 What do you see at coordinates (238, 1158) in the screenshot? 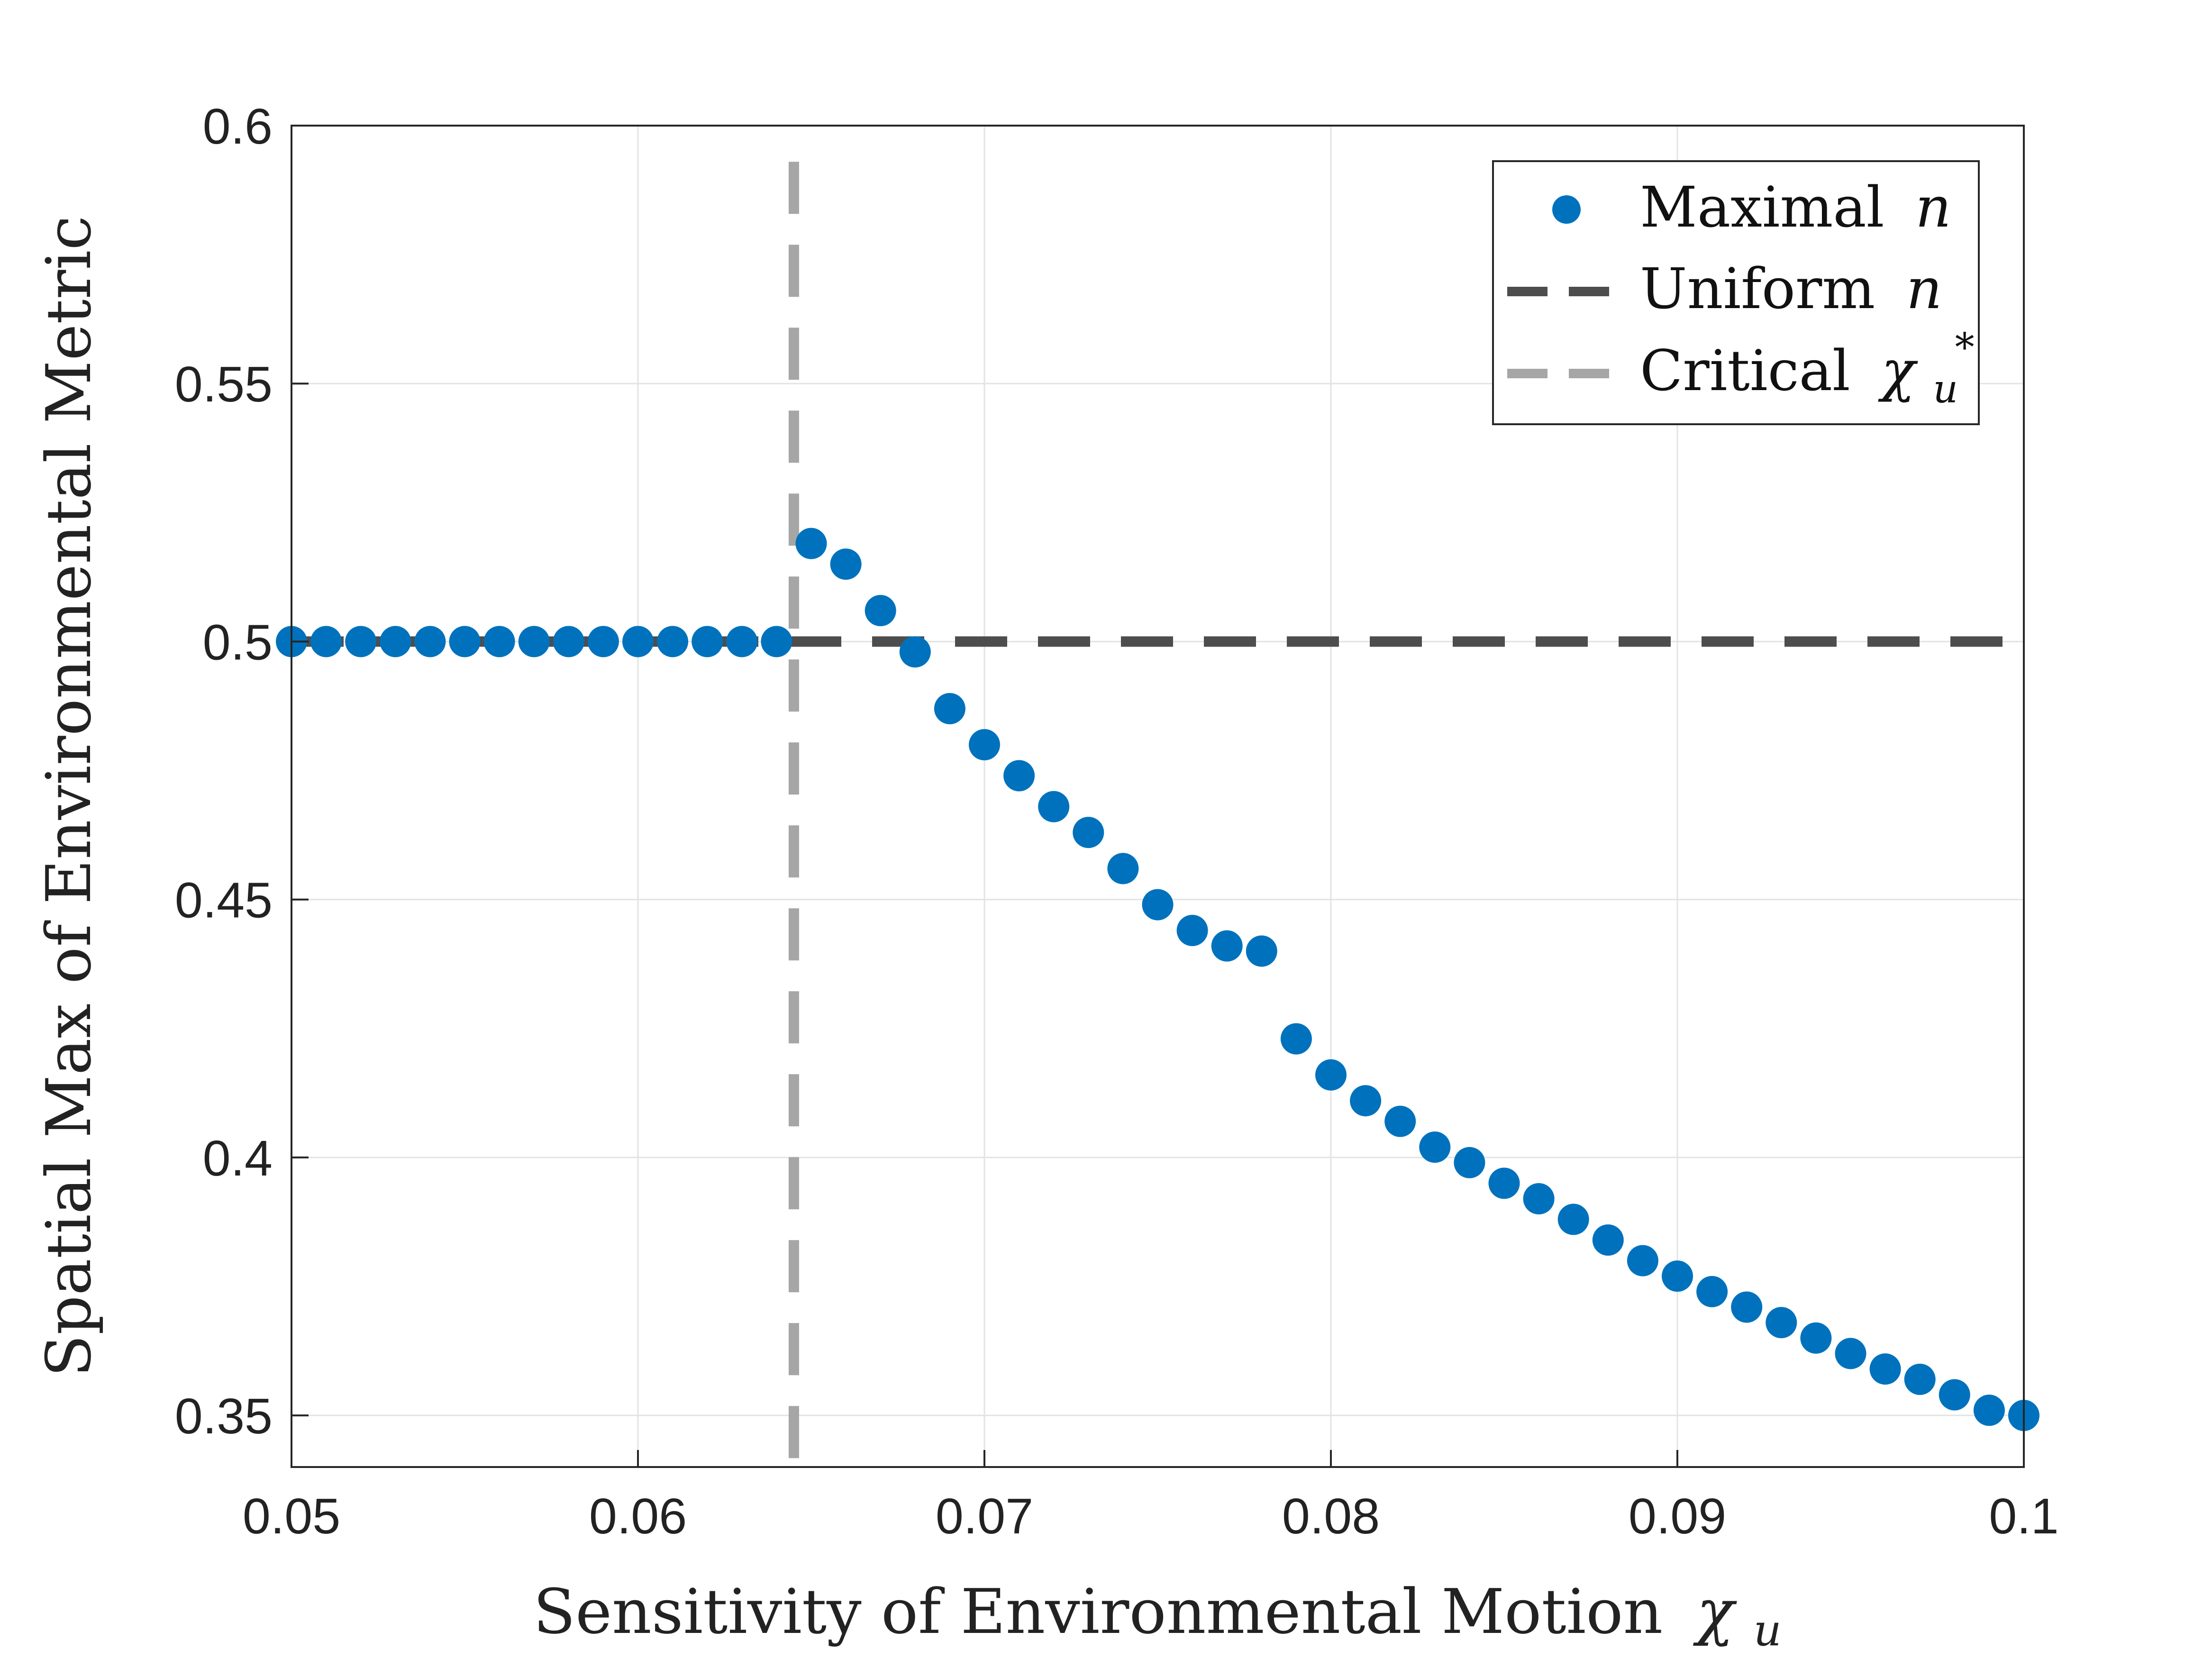
I see `y-tick-label: 0.4` at bounding box center [238, 1158].